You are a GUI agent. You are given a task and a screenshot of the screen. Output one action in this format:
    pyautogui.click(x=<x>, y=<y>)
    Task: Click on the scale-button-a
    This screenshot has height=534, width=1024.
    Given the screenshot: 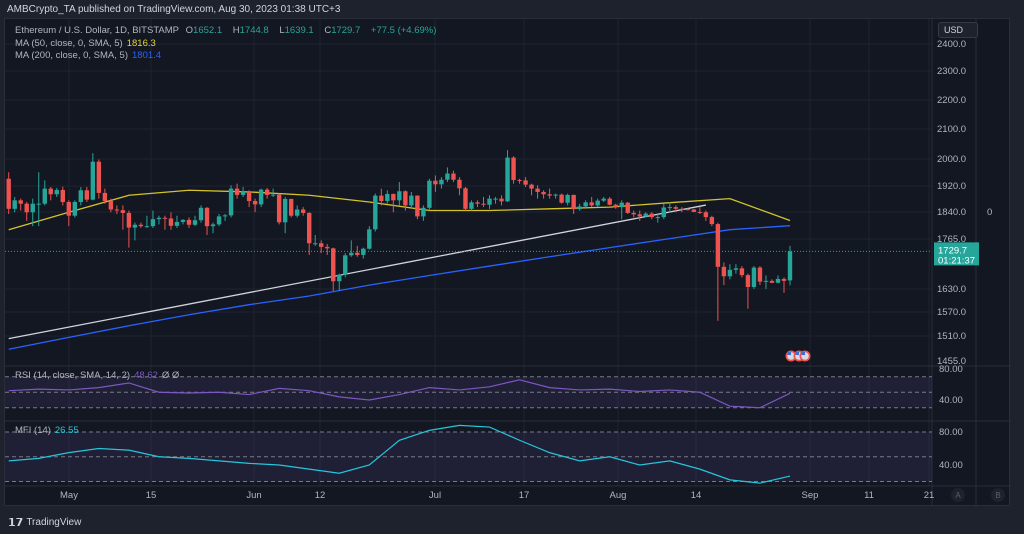 What is the action you would take?
    pyautogui.click(x=958, y=495)
    